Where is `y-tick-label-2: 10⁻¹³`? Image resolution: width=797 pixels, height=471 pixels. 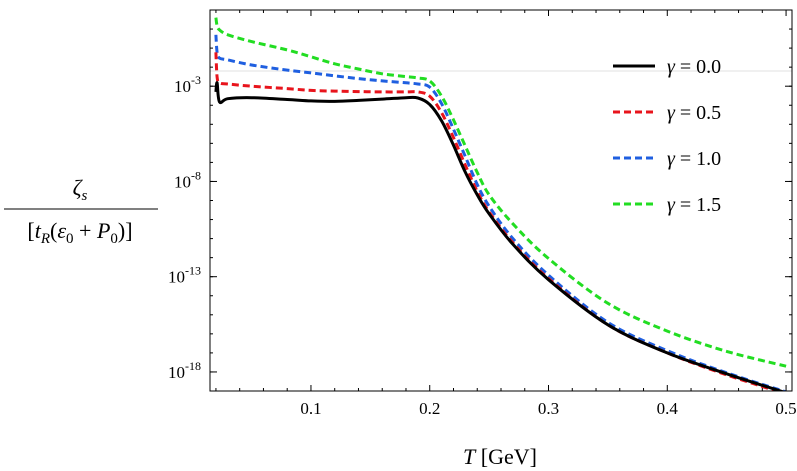 y-tick-label-2: 10⁻¹³ is located at coordinates (184, 275).